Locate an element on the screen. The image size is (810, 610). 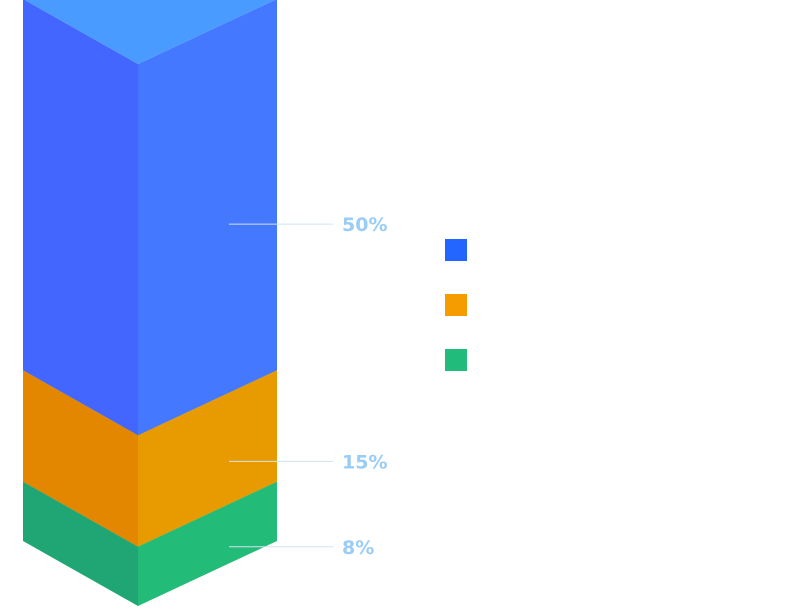
value-label-2: 8% is located at coordinates (358, 548).